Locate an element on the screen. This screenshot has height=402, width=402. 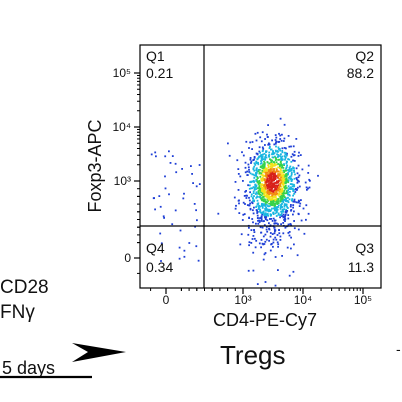
left-text-line2: FNγ is located at coordinates (17, 312).